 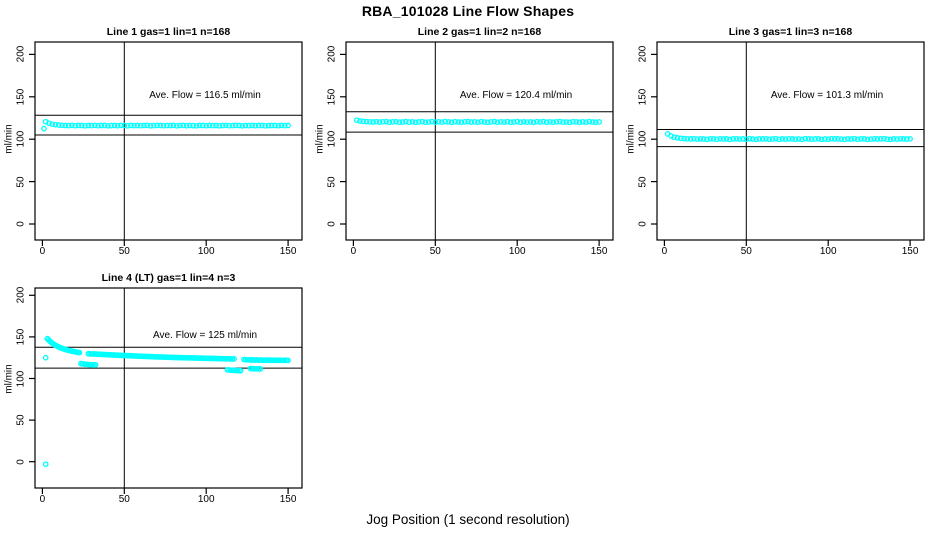 I want to click on y-tick-label: 50, so click(x=21, y=182).